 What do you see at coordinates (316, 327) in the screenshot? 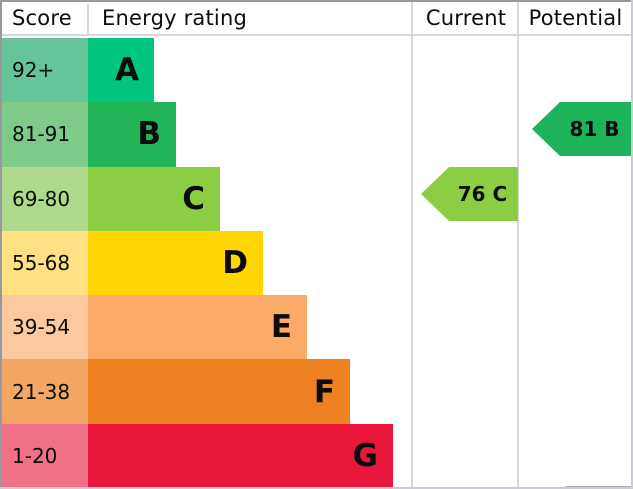
I see `band-row-e: 39-54 E` at bounding box center [316, 327].